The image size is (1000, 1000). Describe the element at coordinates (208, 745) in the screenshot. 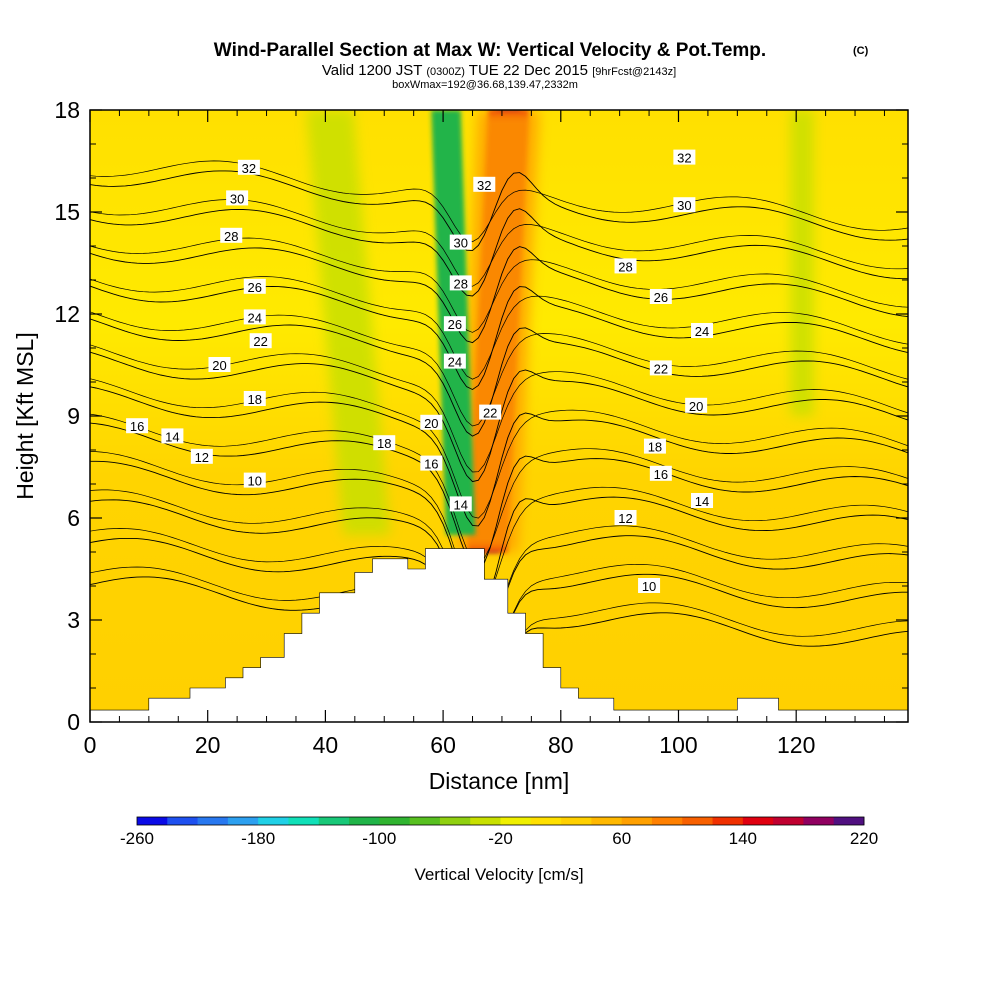

I see `x-tick-label: 20` at that location.